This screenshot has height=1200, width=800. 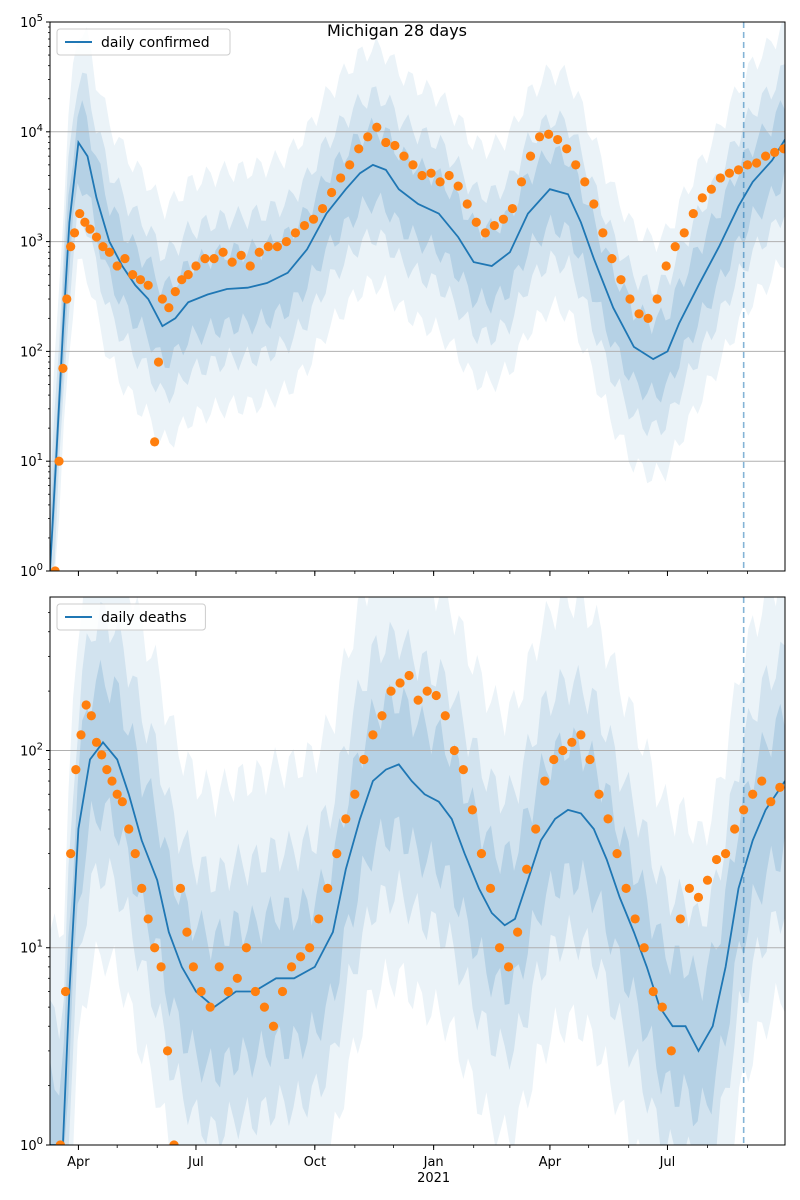 What do you see at coordinates (433, 1162) in the screenshot?
I see `x-tick-label: Jan` at bounding box center [433, 1162].